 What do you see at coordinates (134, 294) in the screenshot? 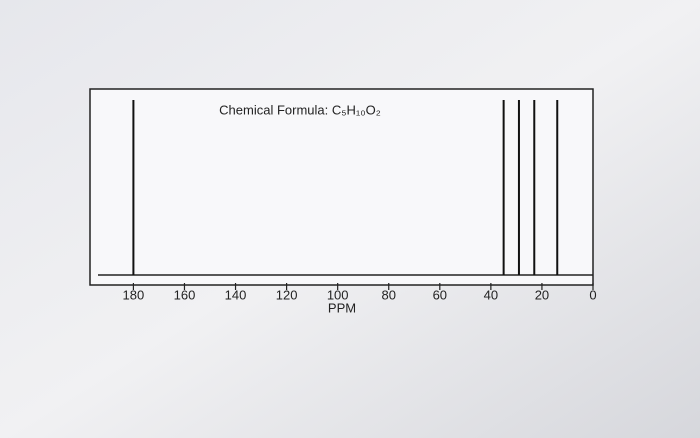
I see `x-tick-label: 180` at bounding box center [134, 294].